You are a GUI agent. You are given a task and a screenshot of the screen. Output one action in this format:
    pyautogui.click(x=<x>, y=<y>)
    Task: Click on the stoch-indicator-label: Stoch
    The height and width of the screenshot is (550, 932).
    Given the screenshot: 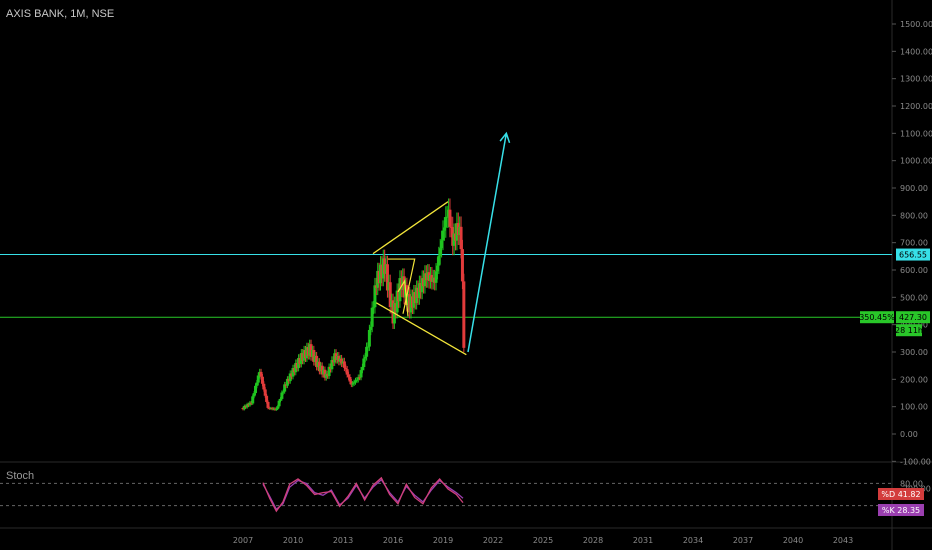 What is the action you would take?
    pyautogui.click(x=20, y=476)
    